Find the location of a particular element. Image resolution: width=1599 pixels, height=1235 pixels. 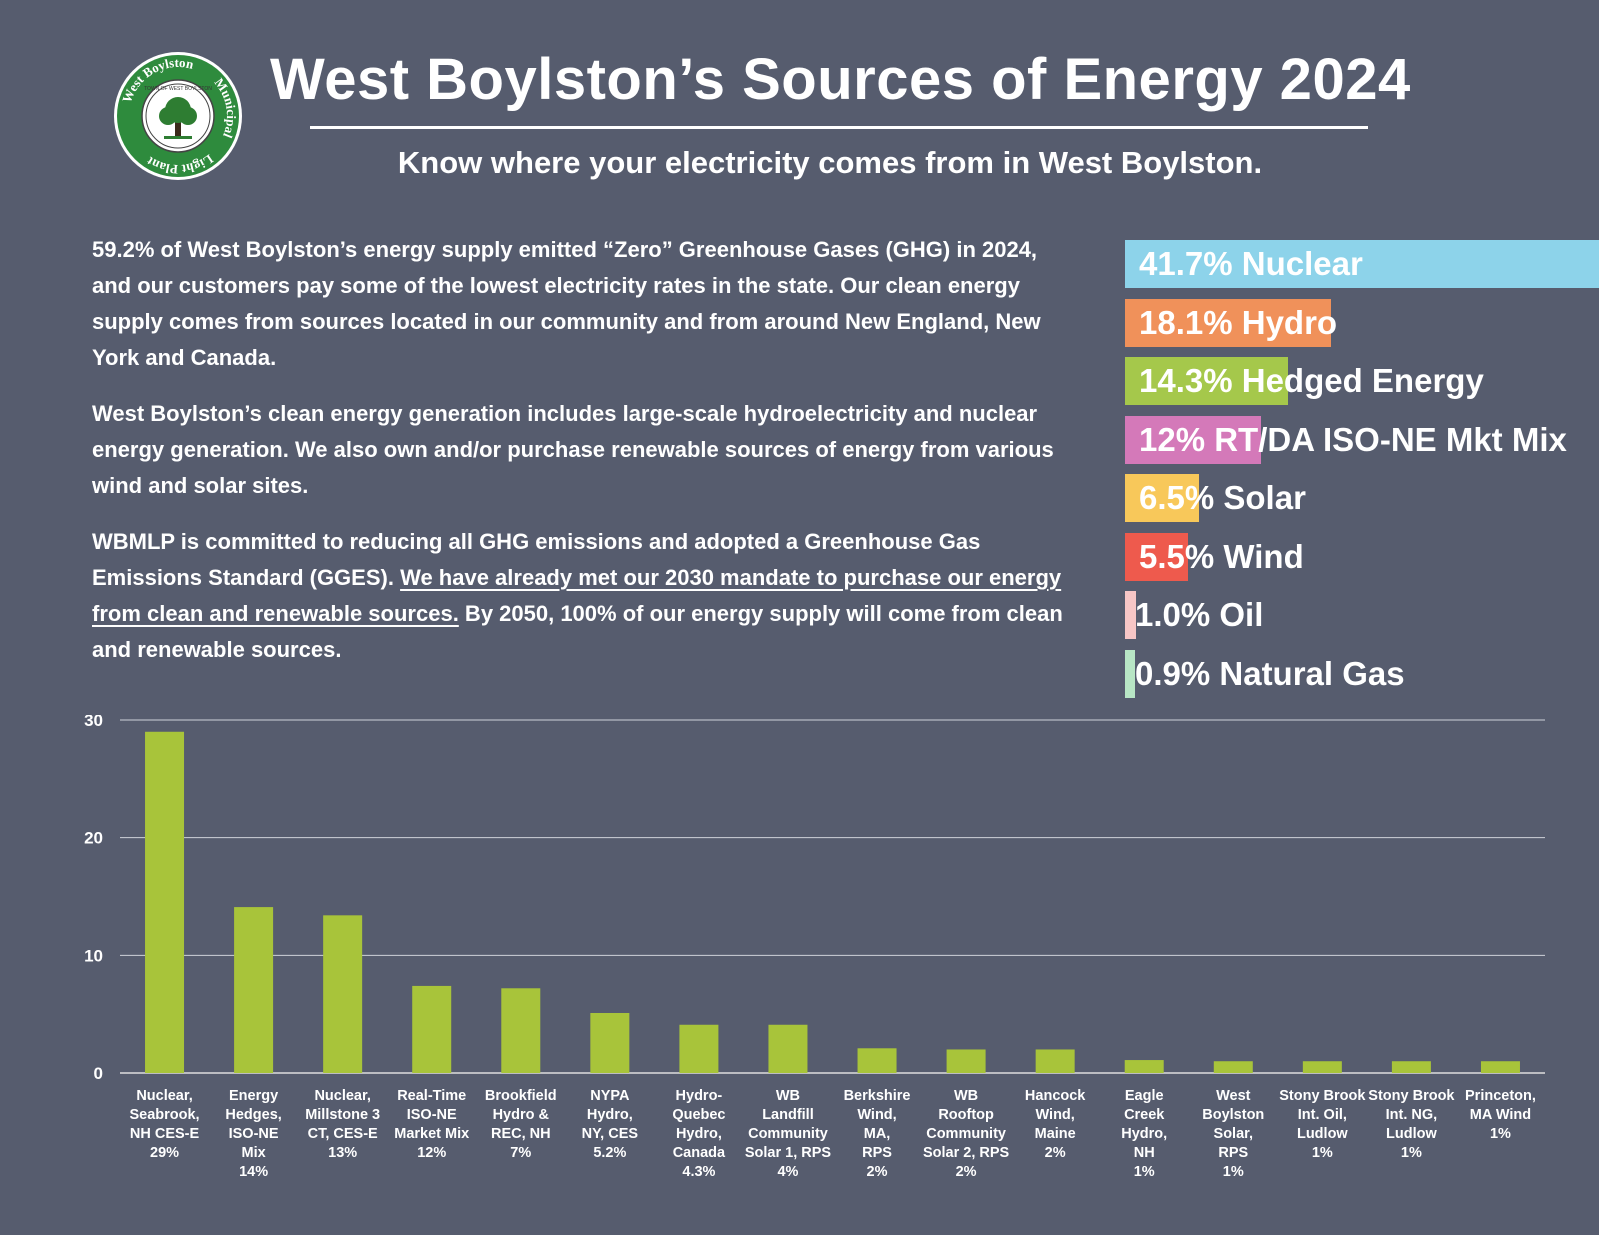

energy-mix-item: 14.3% Hedged Energy is located at coordinates (1362, 381).